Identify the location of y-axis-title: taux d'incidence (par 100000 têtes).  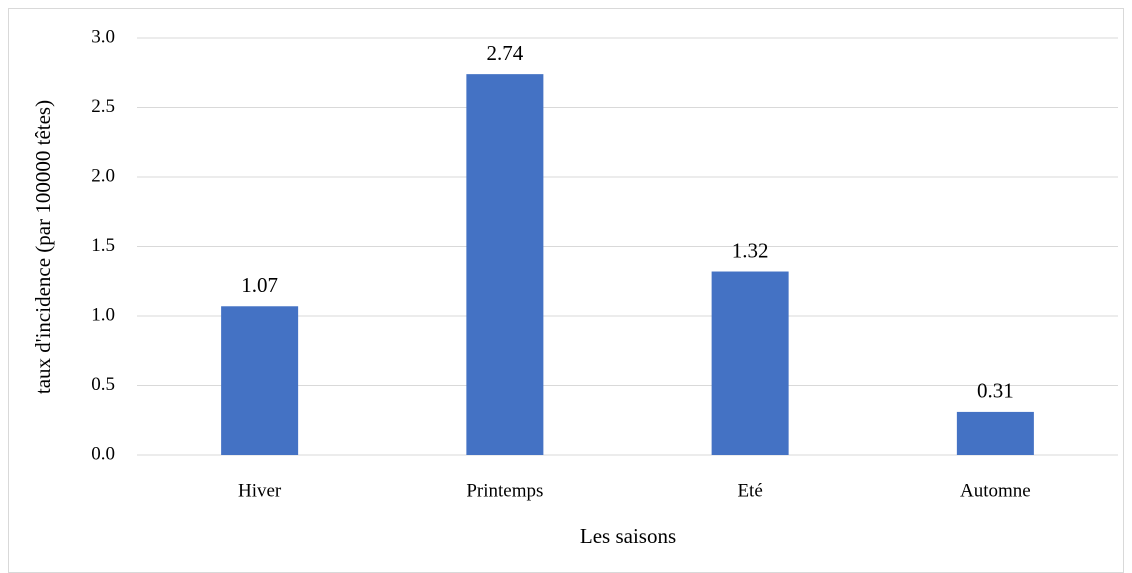
(43, 247).